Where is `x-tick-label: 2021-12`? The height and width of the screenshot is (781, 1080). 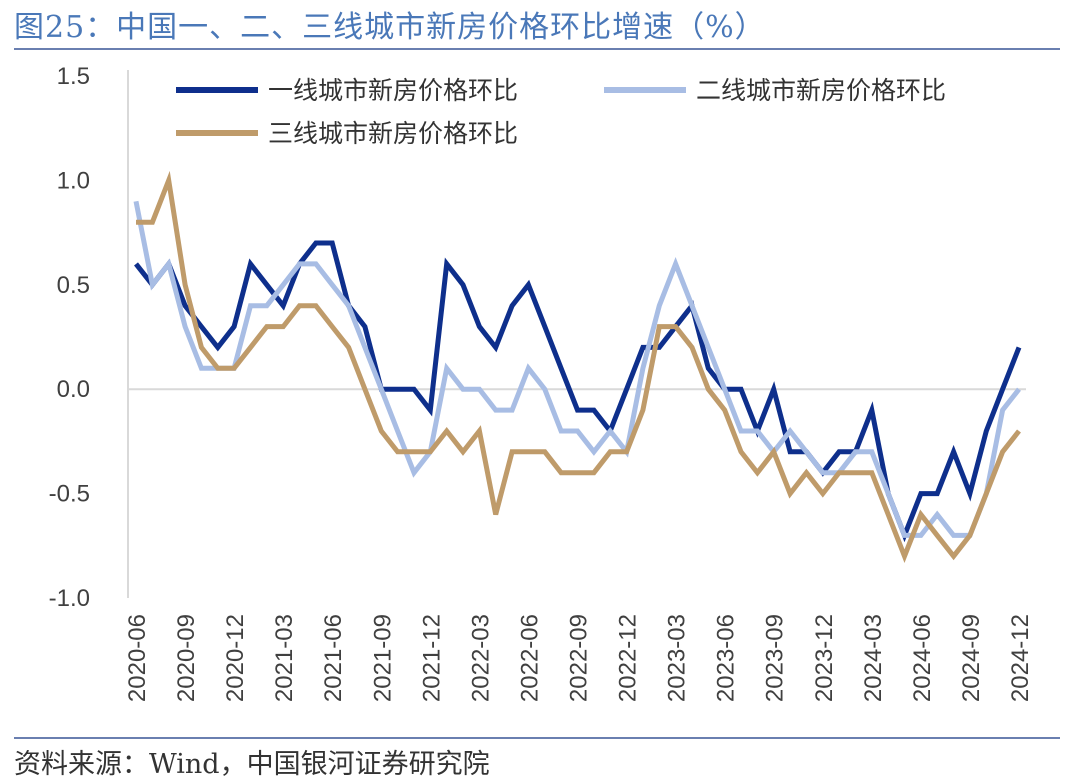
x-tick-label: 2021-12 is located at coordinates (431, 658).